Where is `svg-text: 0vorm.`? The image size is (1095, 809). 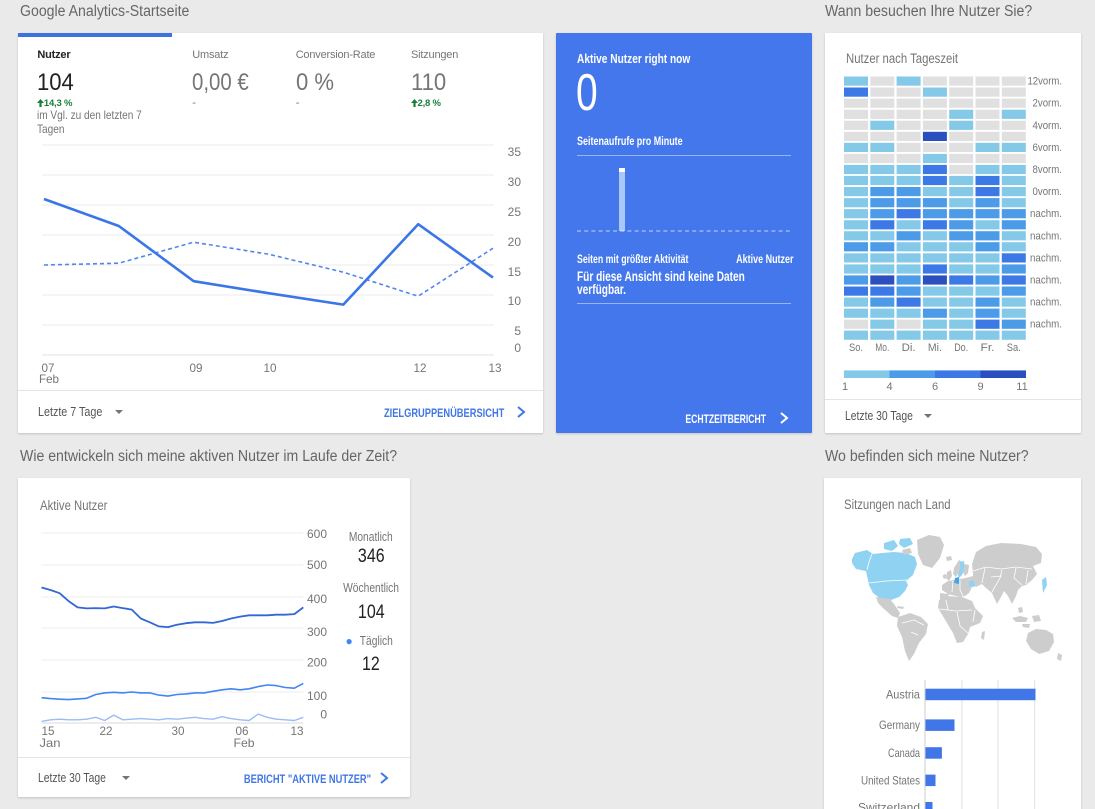 svg-text: 0vorm. is located at coordinates (1048, 192).